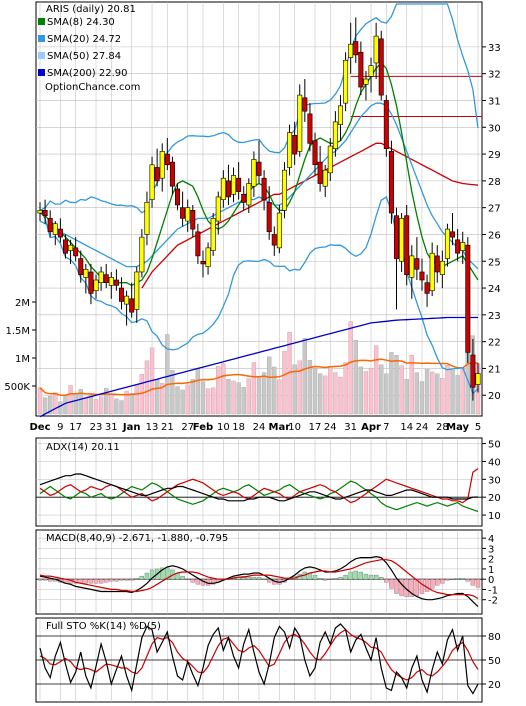  What do you see at coordinates (494, 661) in the screenshot?
I see `stochastic-tick-label: 50` at bounding box center [494, 661].